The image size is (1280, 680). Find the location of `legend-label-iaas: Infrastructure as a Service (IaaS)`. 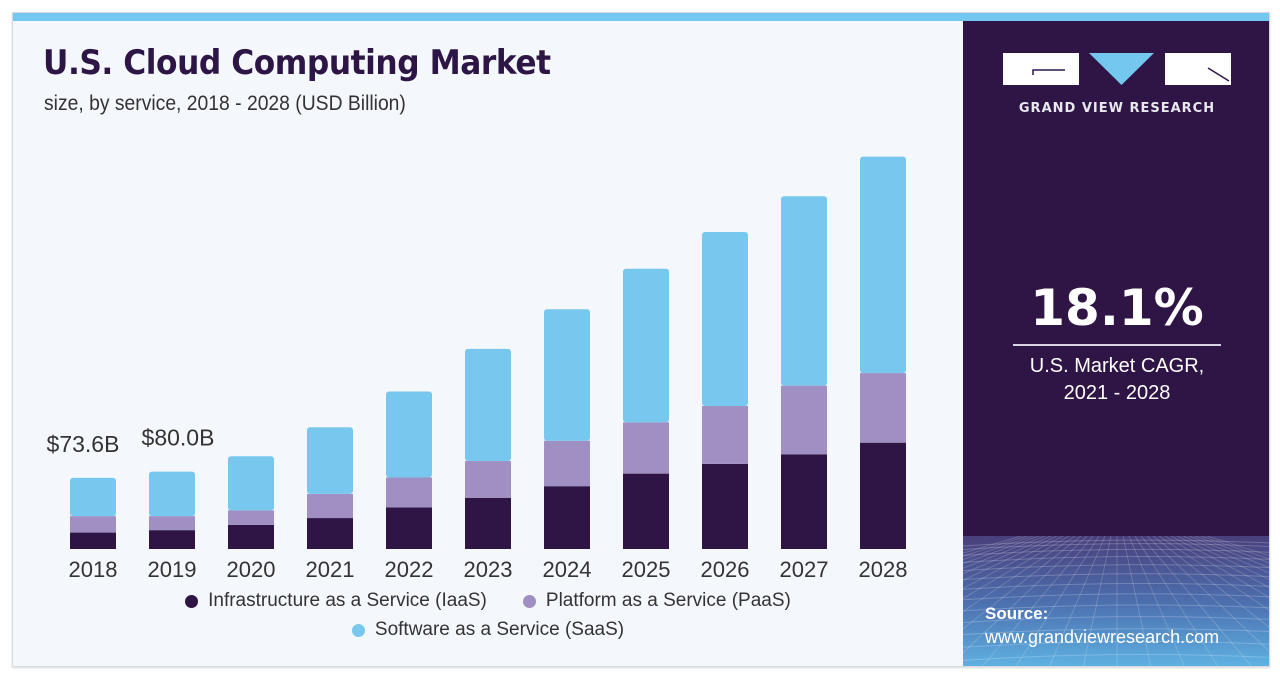

legend-label-iaas: Infrastructure as a Service (IaaS) is located at coordinates (347, 600).